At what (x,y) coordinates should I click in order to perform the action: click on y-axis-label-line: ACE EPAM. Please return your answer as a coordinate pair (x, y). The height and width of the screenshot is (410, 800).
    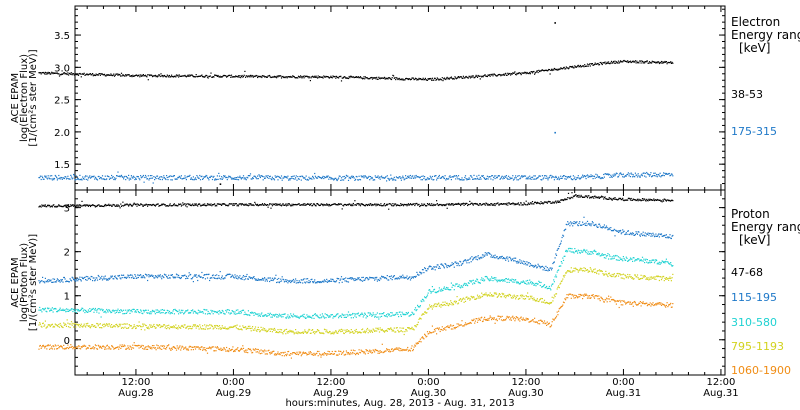
    Looking at the image, I should click on (15, 98).